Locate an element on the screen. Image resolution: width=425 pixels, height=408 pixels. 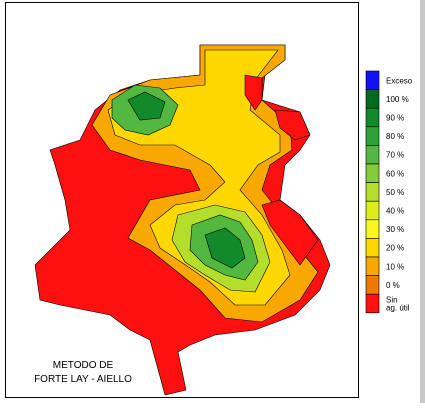
scroll-edge is located at coordinates (422, 201).